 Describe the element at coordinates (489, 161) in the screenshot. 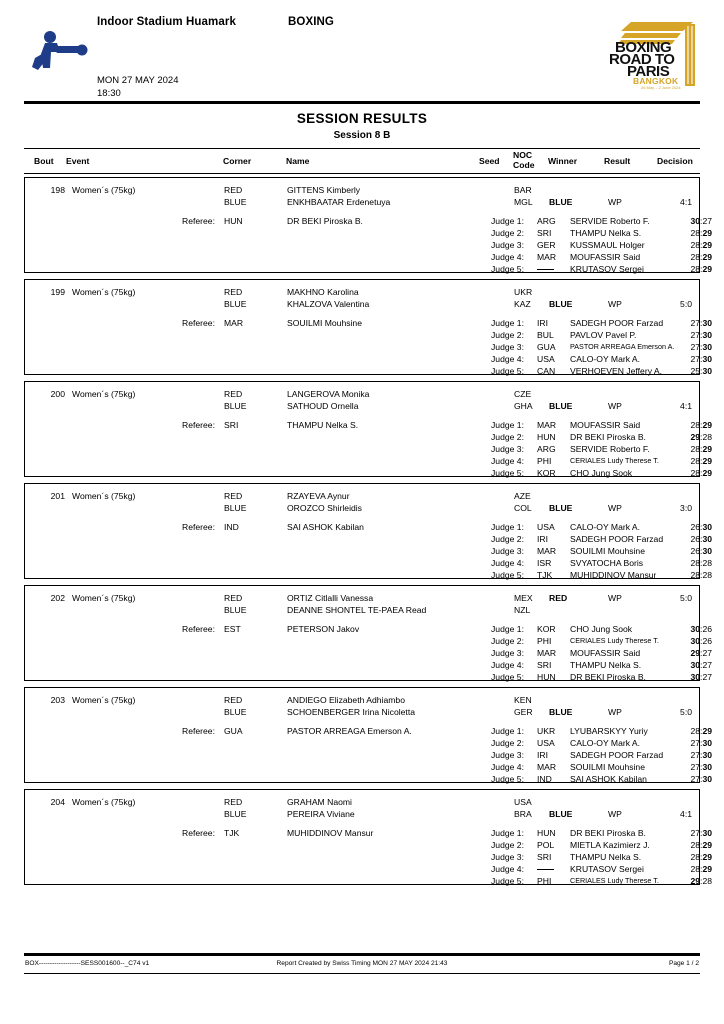

I see `column-header-seed: Seed` at that location.